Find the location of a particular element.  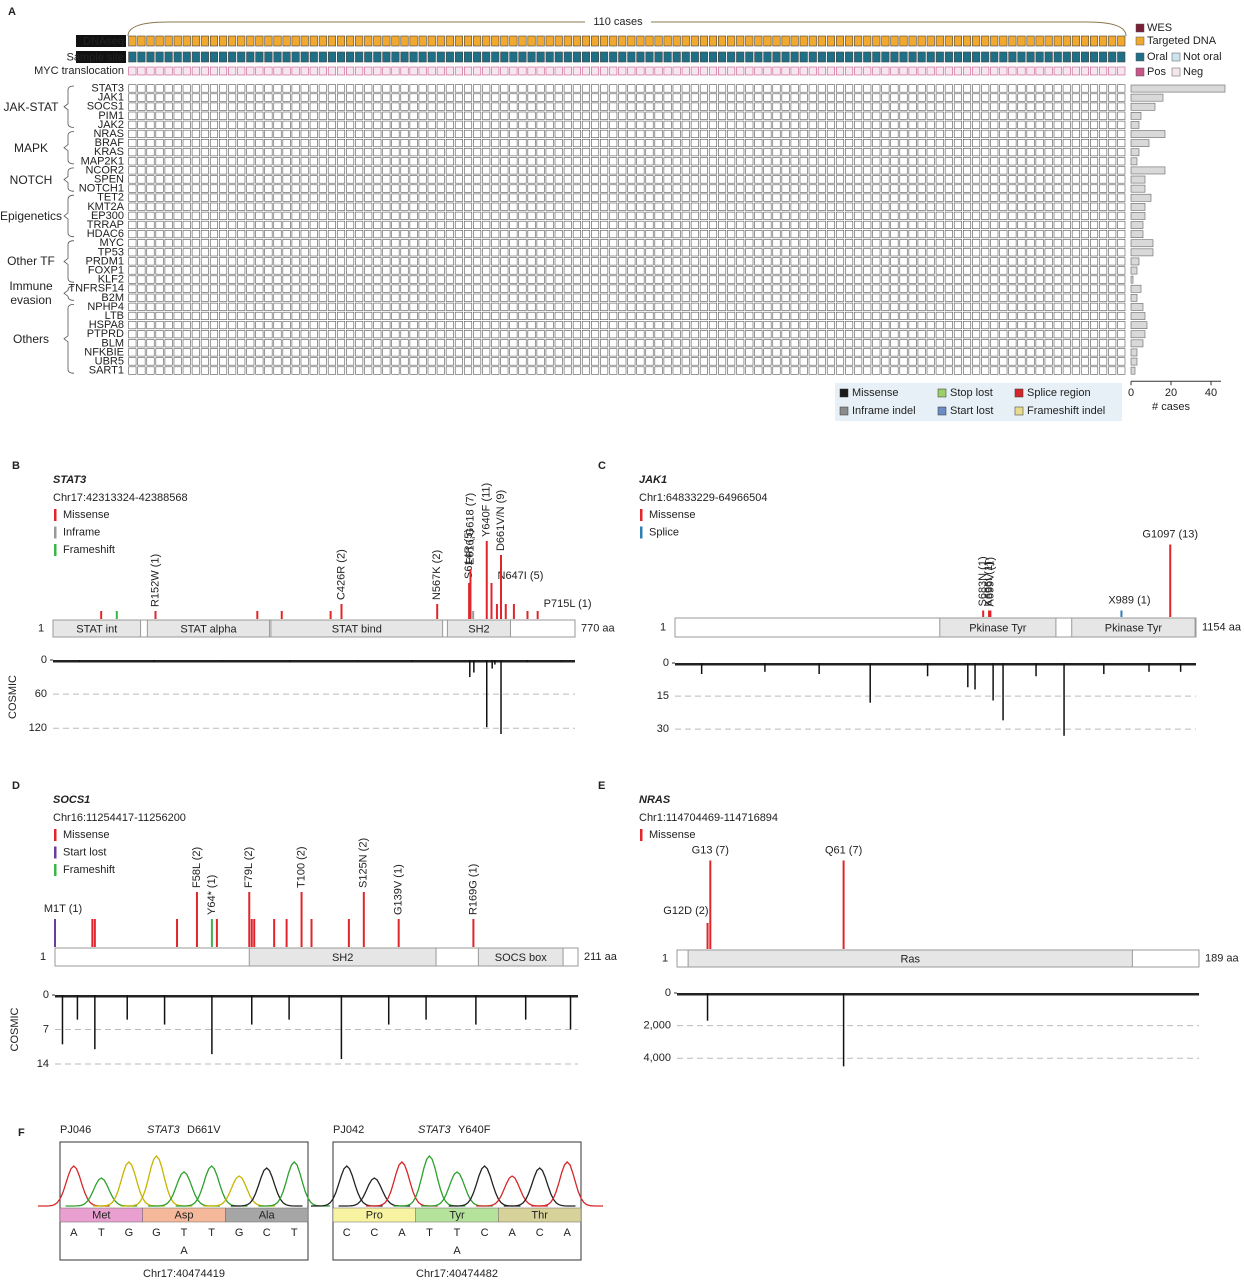

codon is located at coordinates (540, 1215).